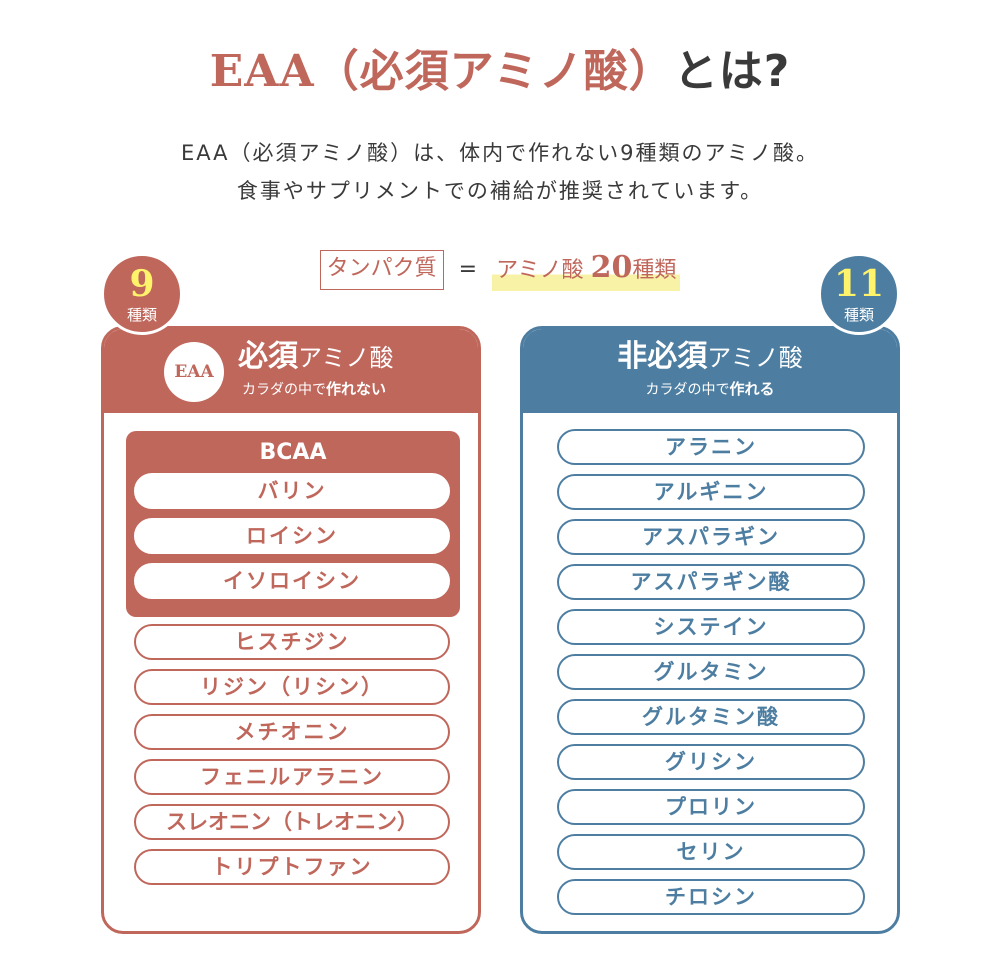 This screenshot has width=1000, height=970. I want to click on nonessential-item-cysteine: システイン, so click(711, 627).